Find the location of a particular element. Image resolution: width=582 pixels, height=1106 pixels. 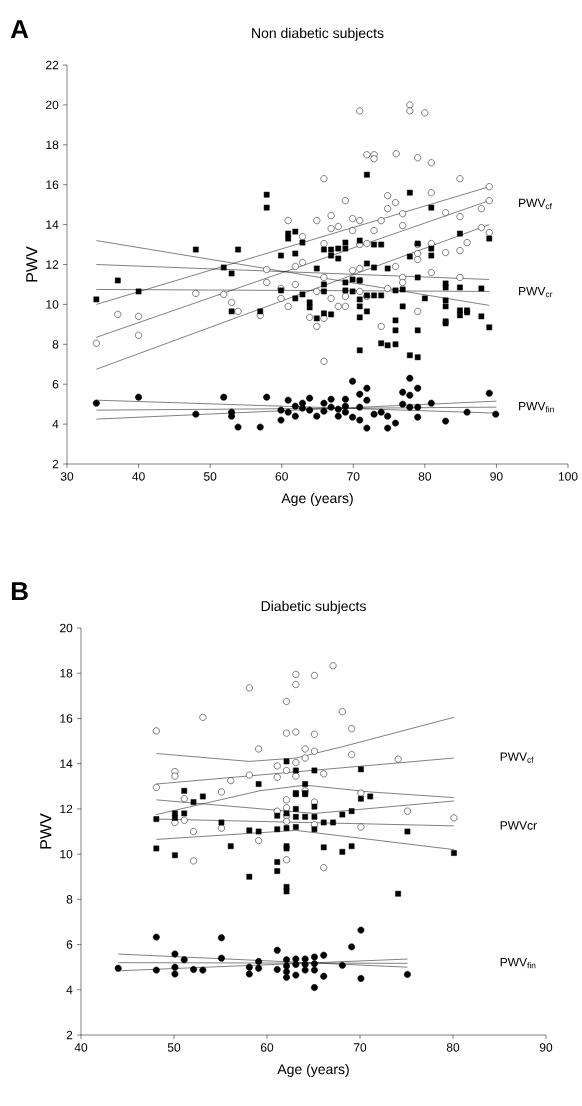

series-label: PWV$_{fin}$ is located at coordinates (536, 407).